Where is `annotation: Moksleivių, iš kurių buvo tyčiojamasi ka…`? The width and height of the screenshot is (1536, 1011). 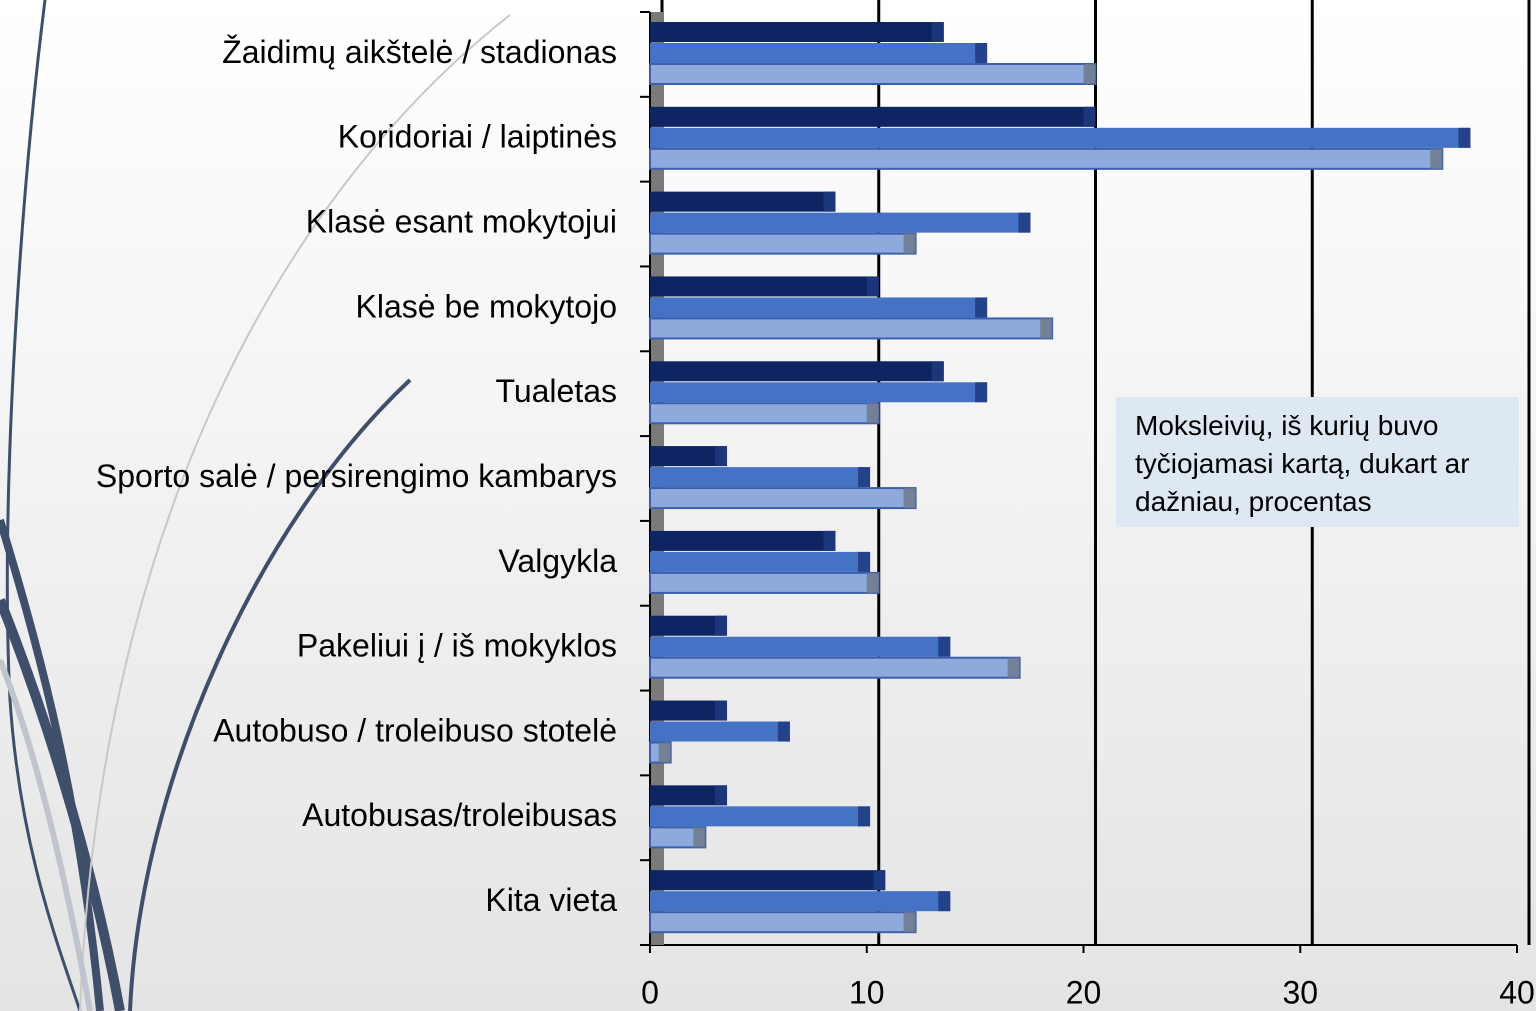
annotation: Moksleivių, iš kurių buvo tyčiojamasi ka… is located at coordinates (1317, 462).